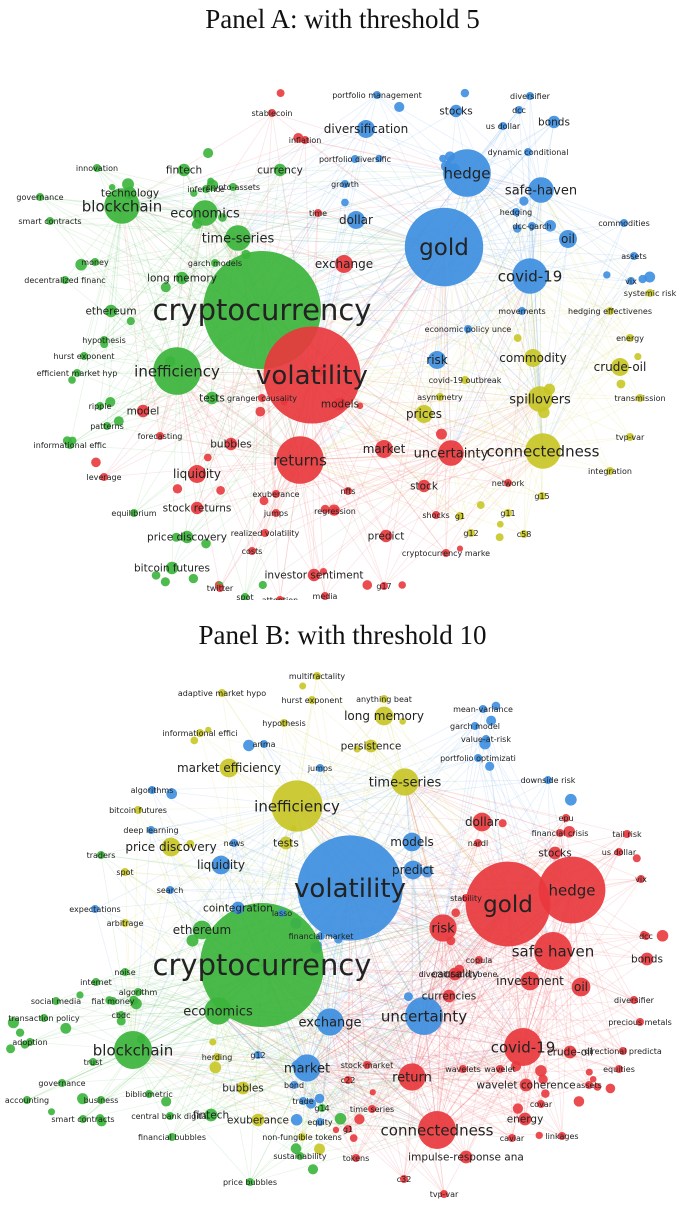 The height and width of the screenshot is (1206, 685). What do you see at coordinates (211, 1116) in the screenshot?
I see `b-label-fintech: fintech` at bounding box center [211, 1116].